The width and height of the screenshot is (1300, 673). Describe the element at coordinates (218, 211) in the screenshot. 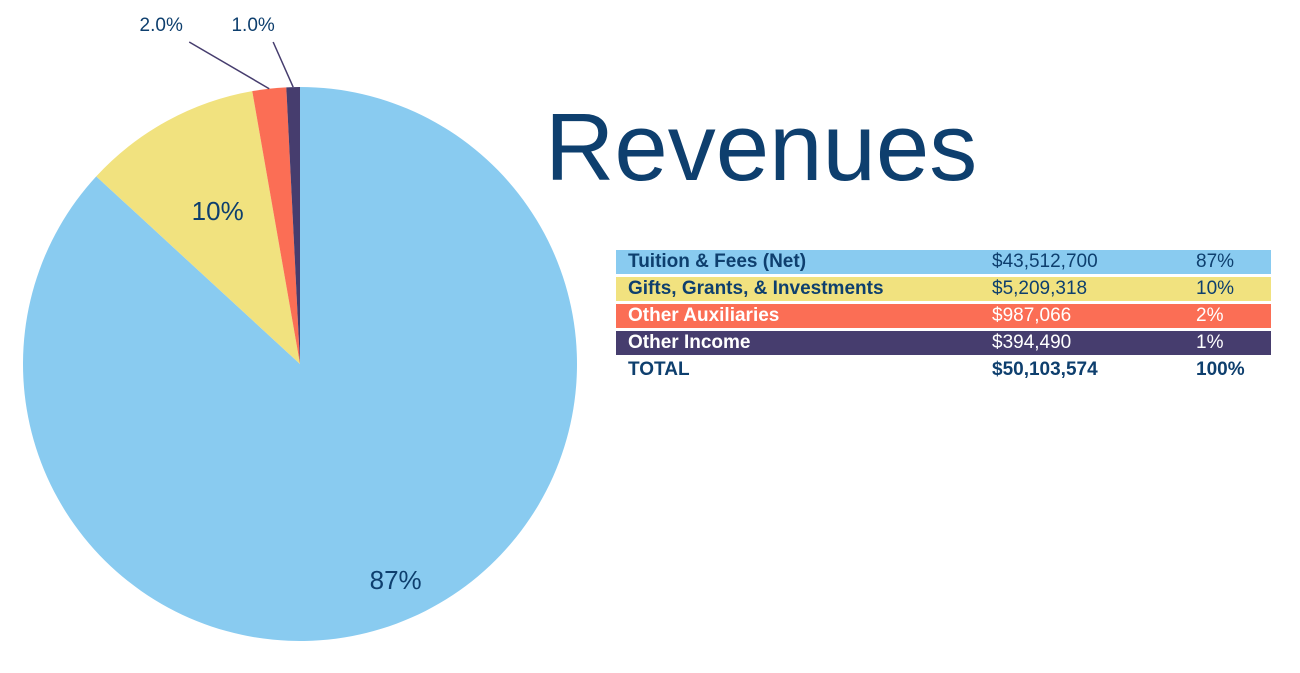

I see `slice-label-gifts: 10%` at that location.